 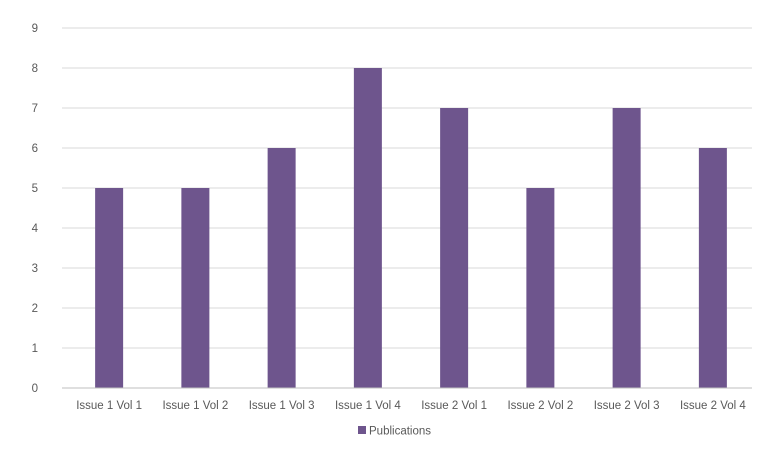 What do you see at coordinates (35, 229) in the screenshot?
I see `y-tick-label: 4` at bounding box center [35, 229].